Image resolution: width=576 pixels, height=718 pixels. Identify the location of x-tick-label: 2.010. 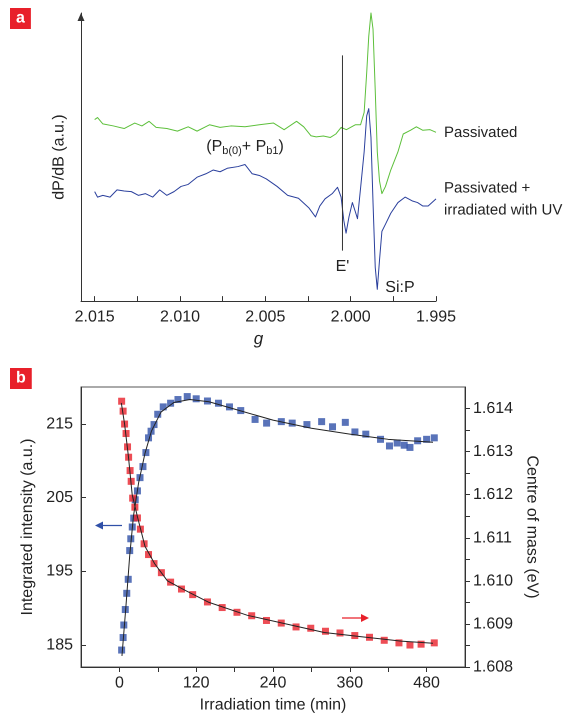
(180, 317).